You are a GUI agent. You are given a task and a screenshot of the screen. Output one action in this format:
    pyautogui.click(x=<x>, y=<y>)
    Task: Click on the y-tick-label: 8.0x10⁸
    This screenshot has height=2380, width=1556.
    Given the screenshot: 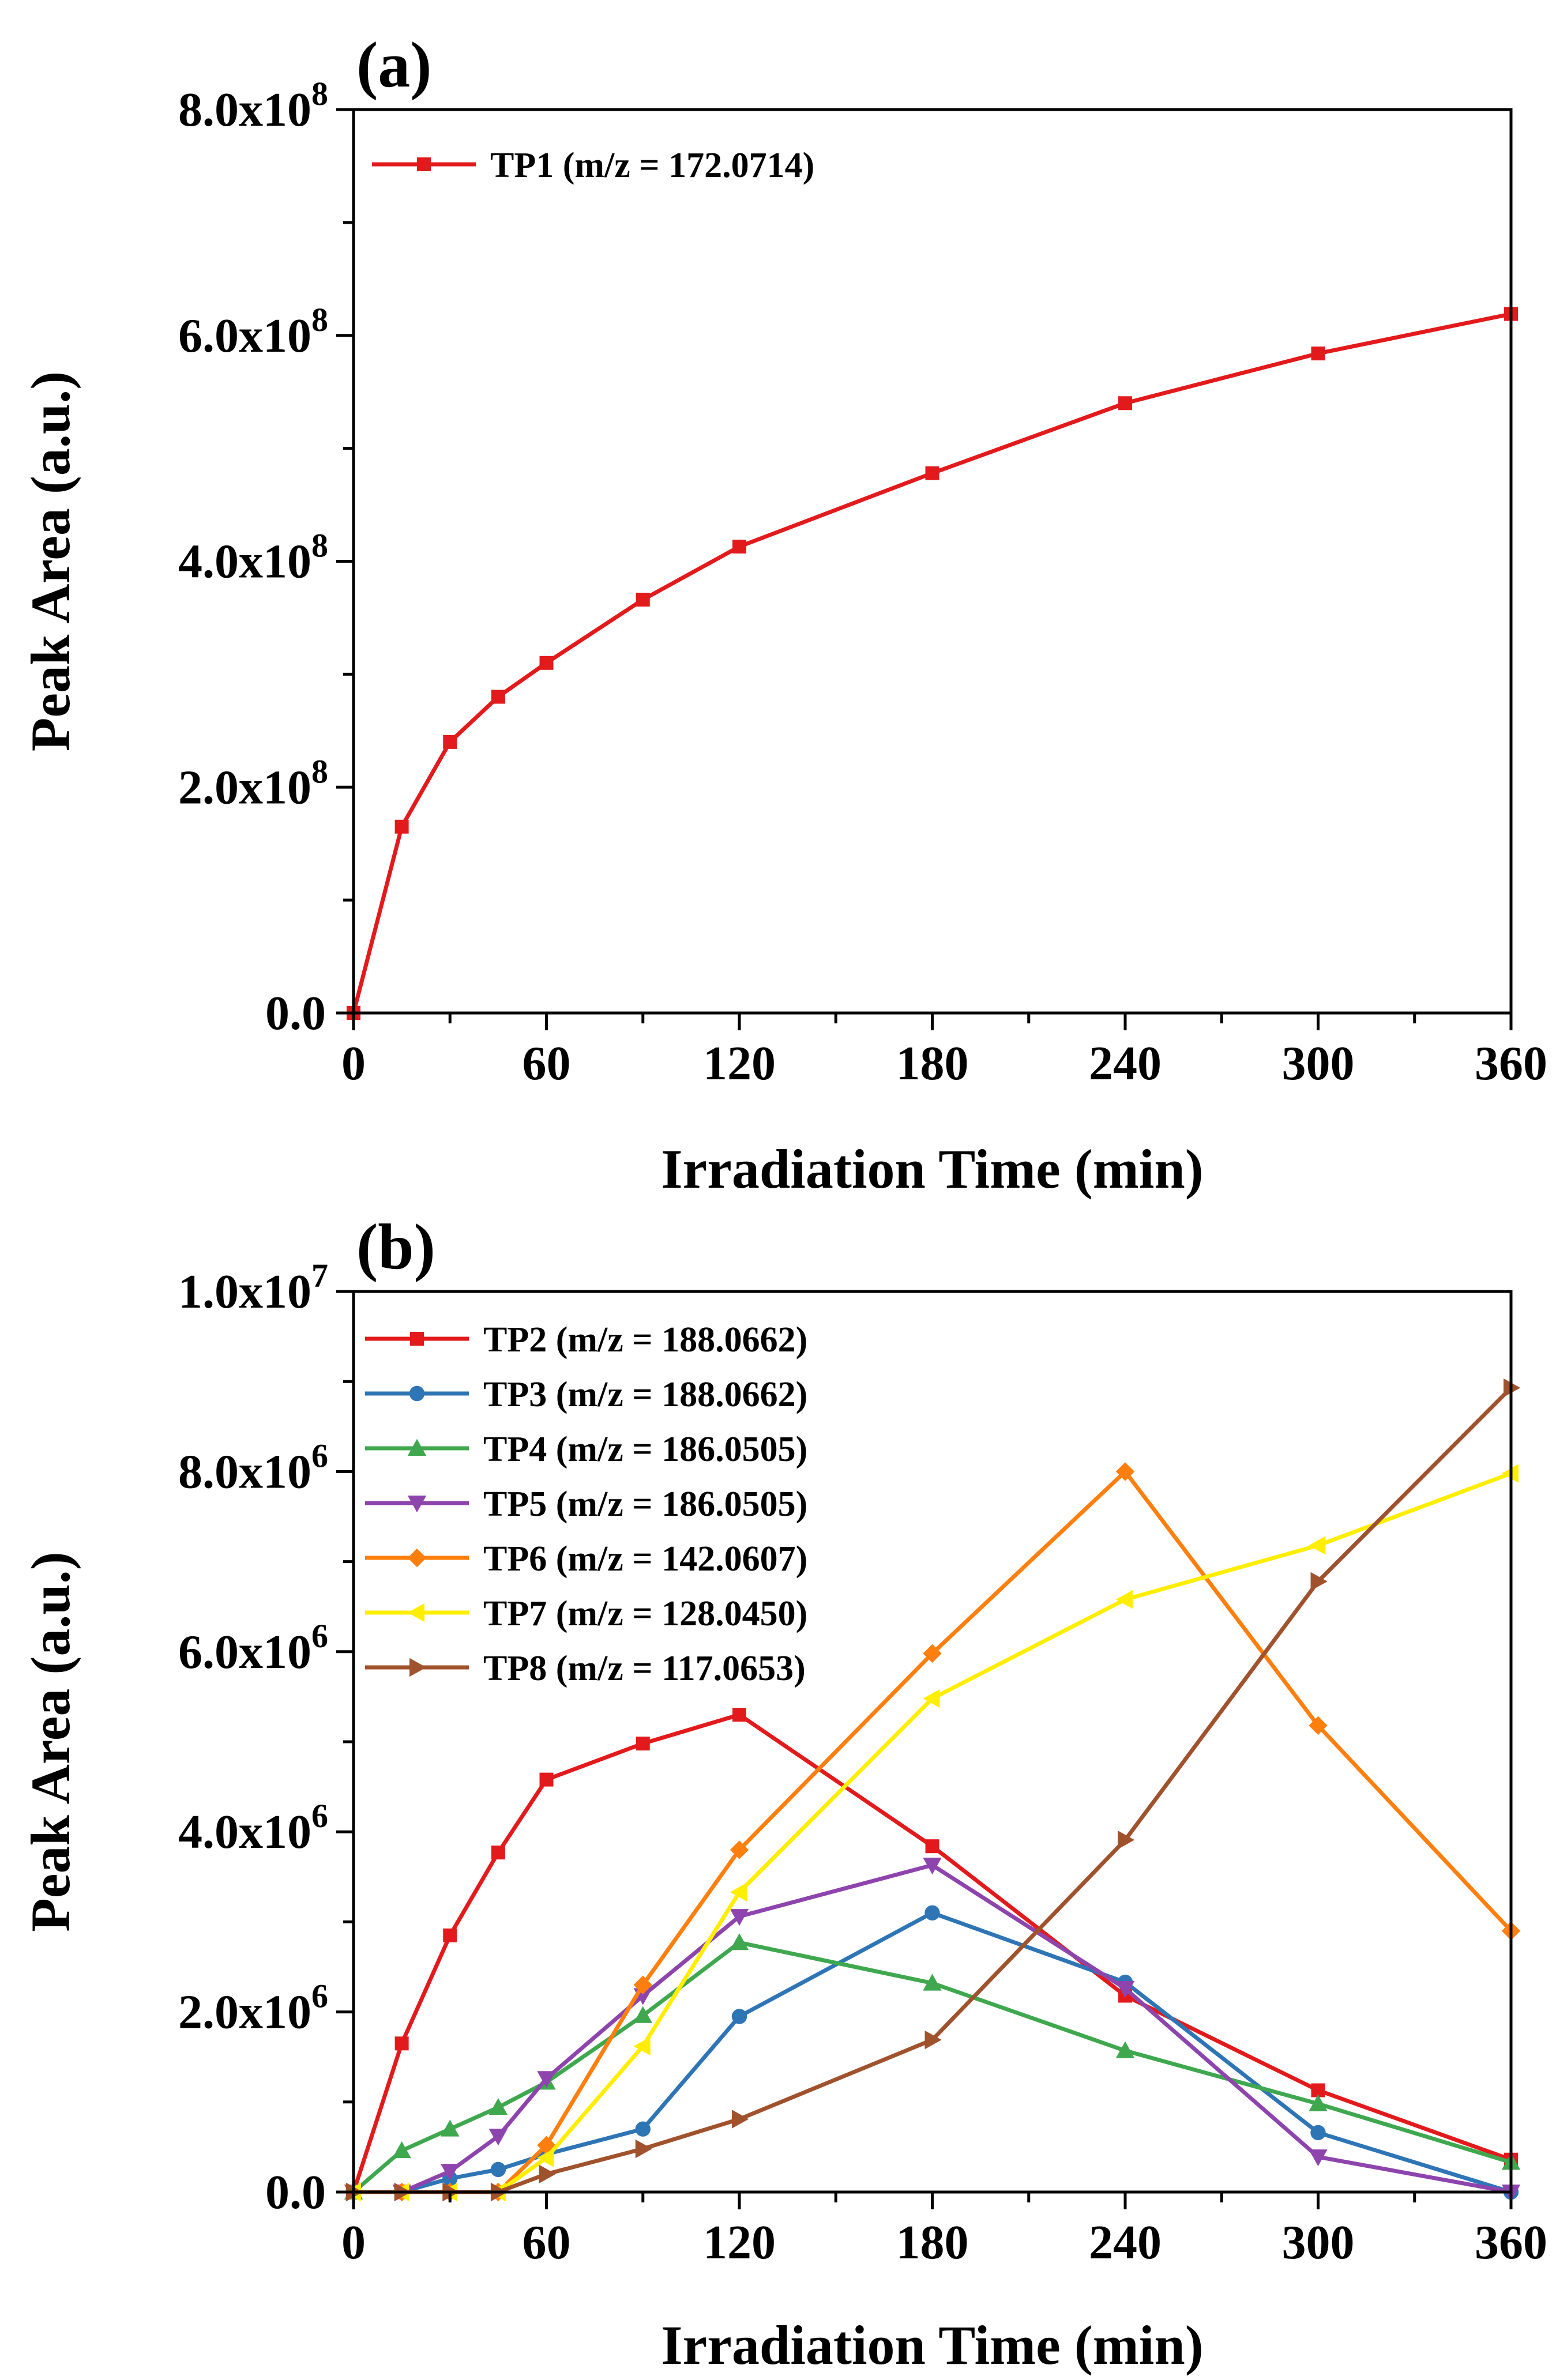 What is the action you would take?
    pyautogui.click(x=253, y=106)
    